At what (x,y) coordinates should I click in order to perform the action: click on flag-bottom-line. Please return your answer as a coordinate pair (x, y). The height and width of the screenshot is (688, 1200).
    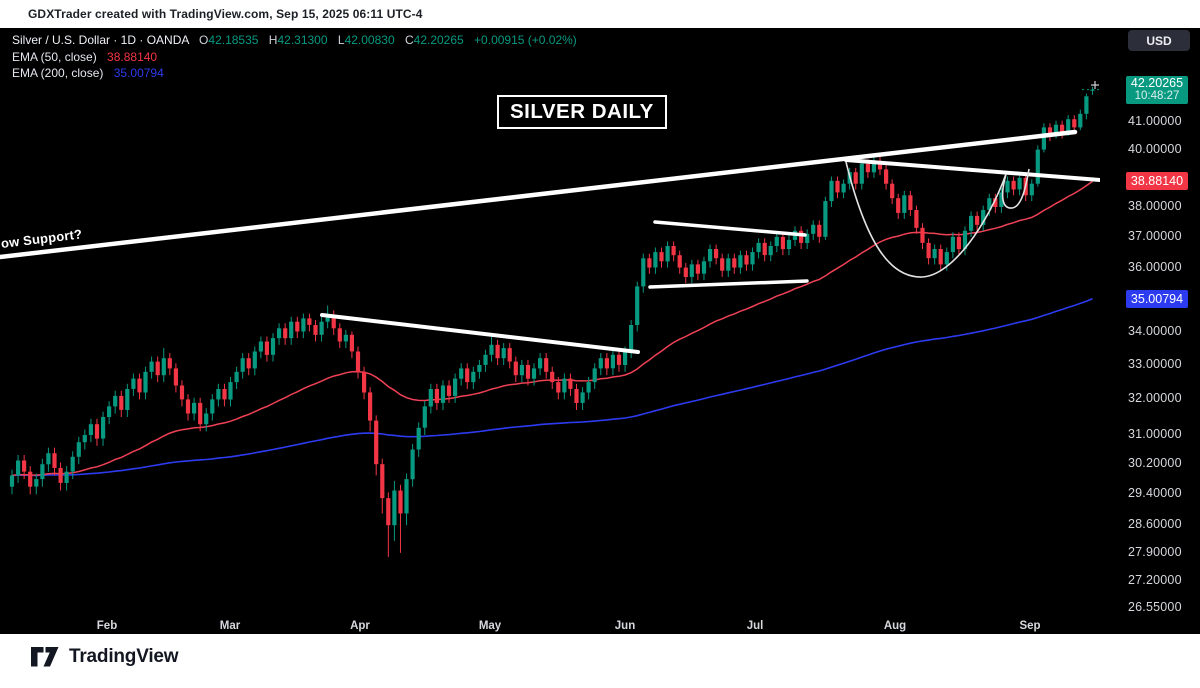
    Looking at the image, I should click on (728, 284).